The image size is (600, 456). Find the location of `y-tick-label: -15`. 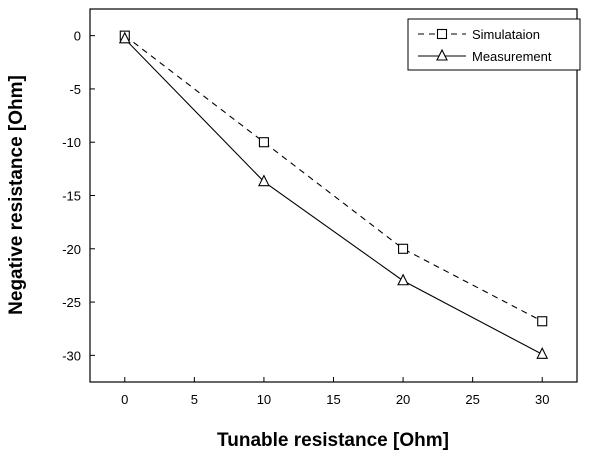

y-tick-label: -15 is located at coordinates (71, 196).